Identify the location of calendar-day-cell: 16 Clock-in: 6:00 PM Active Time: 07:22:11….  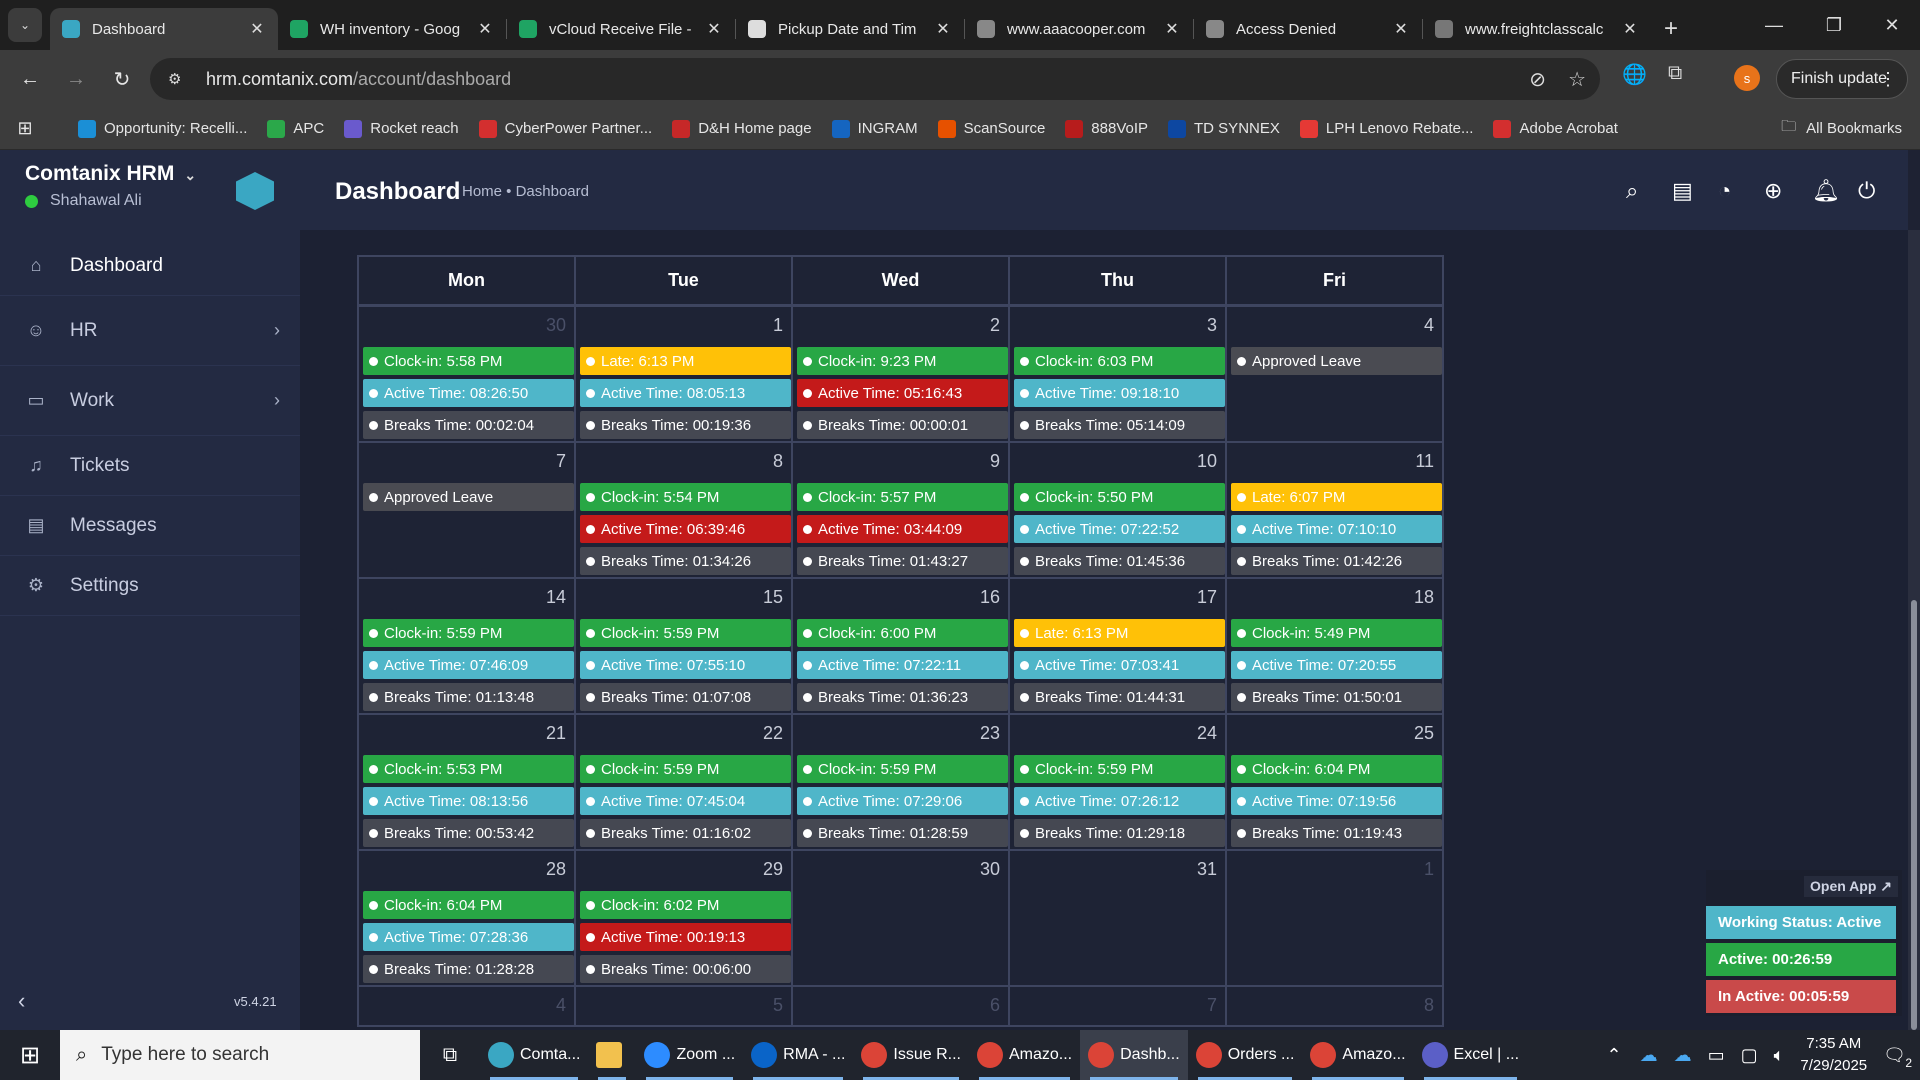
(900, 646).